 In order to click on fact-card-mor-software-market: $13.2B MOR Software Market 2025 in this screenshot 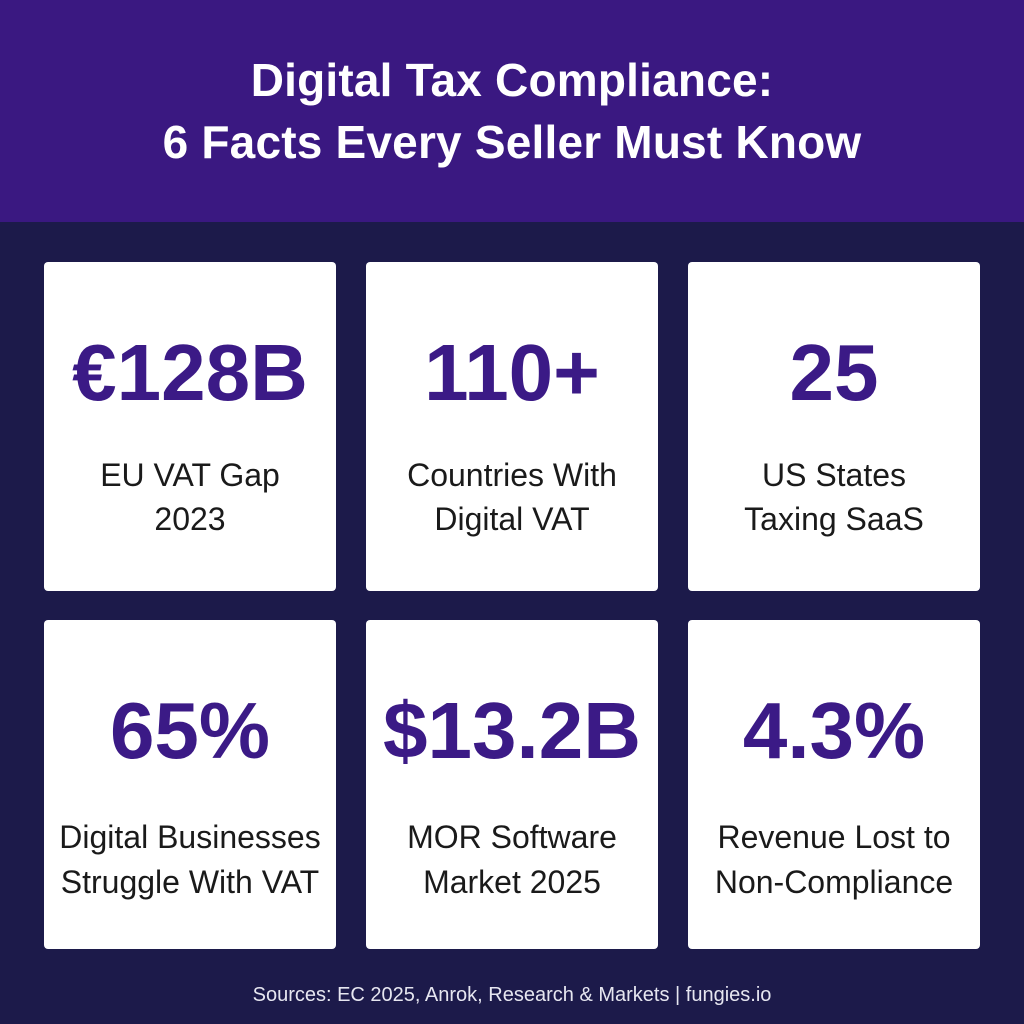, I will do `click(512, 784)`.